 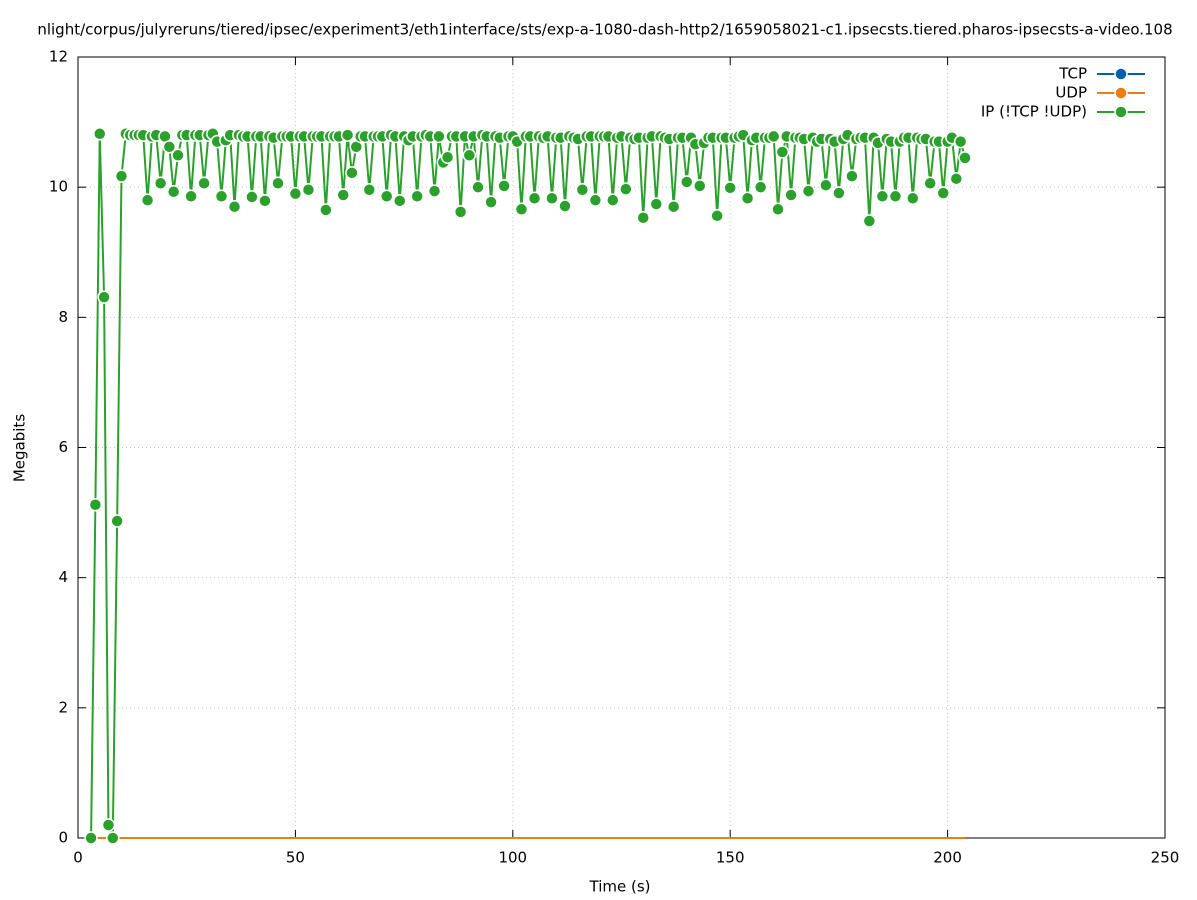 What do you see at coordinates (78, 858) in the screenshot?
I see `x-tick-label: 0` at bounding box center [78, 858].